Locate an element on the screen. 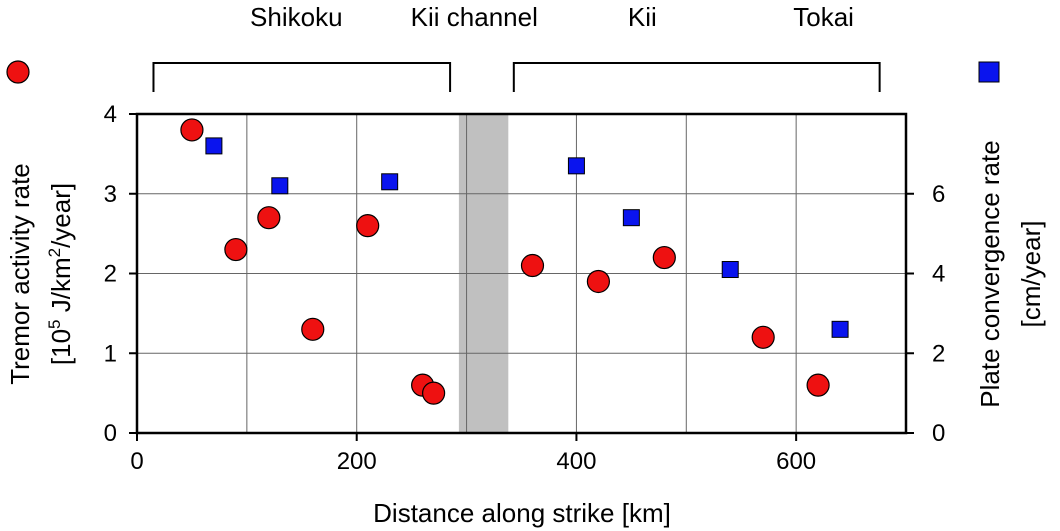  region-brackets is located at coordinates (516, 77).